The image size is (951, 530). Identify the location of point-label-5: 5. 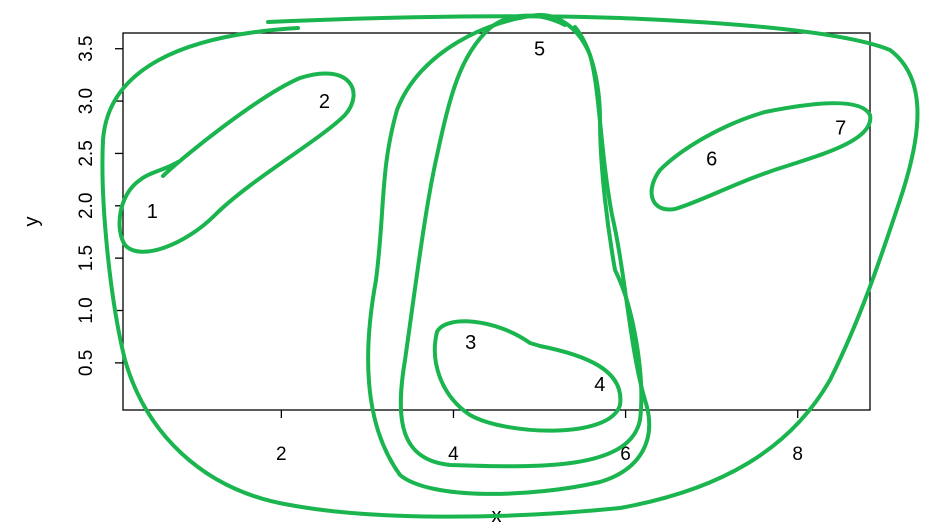
(539, 50).